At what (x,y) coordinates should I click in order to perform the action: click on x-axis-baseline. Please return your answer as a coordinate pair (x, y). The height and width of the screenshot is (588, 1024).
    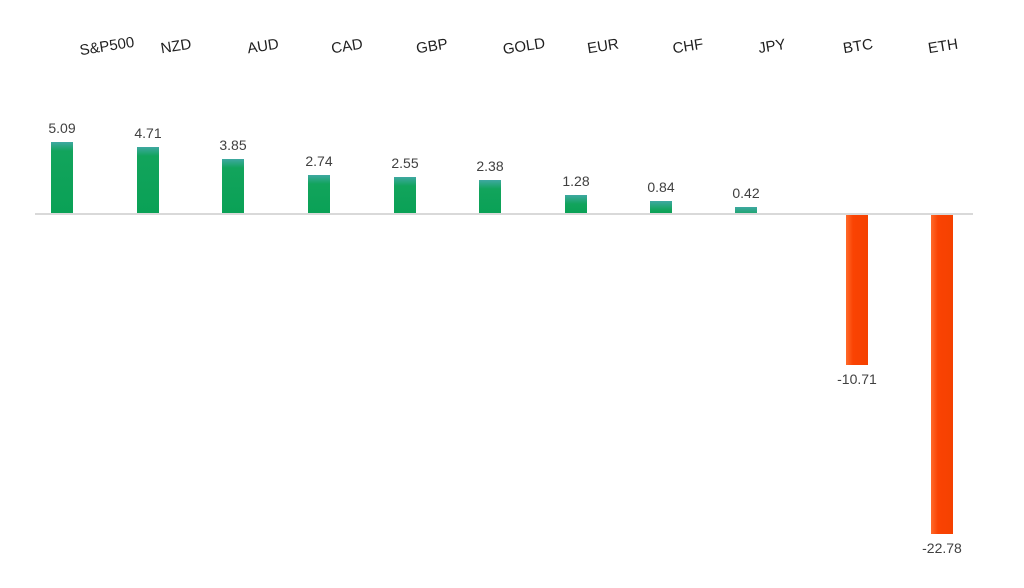
    Looking at the image, I should click on (504, 214).